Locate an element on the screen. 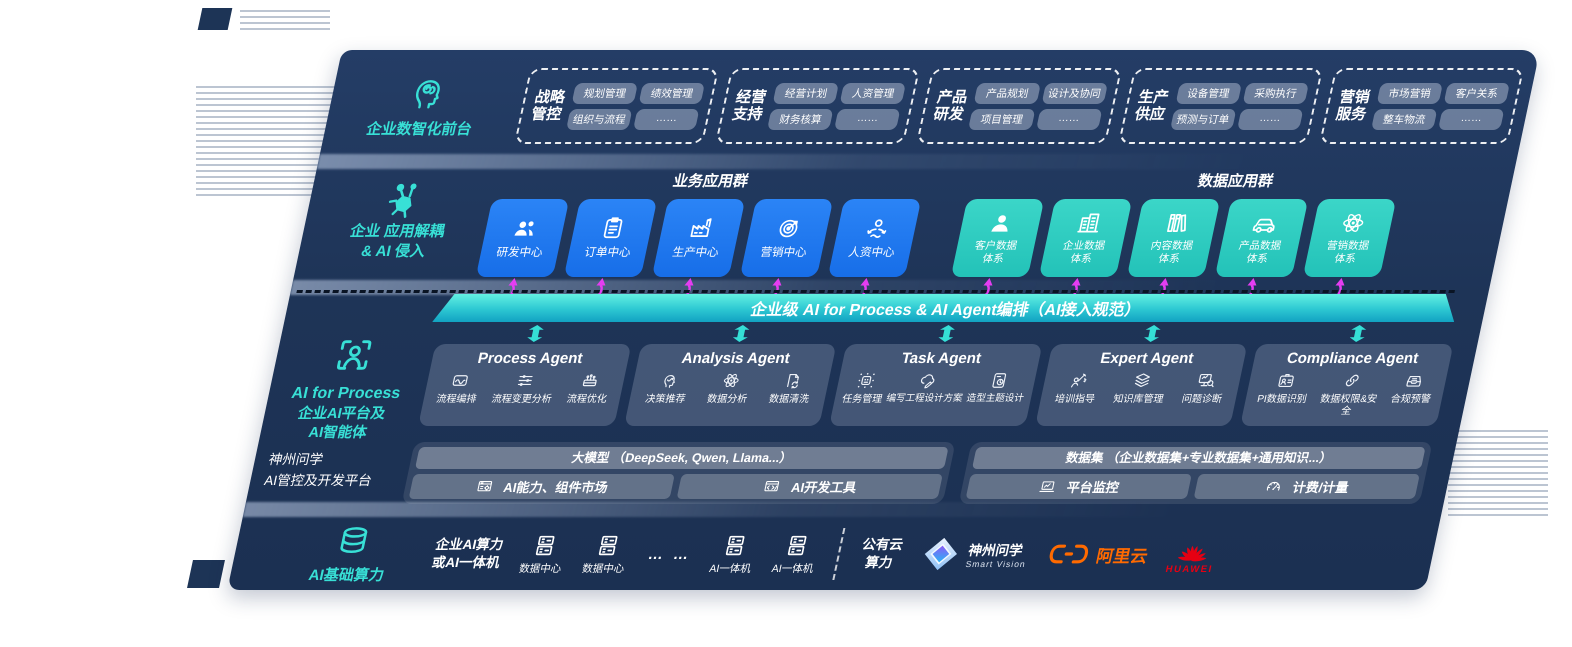  compliance-agent-box: Compliance Agent PI数据识别 数据权限&安全 合规预警 is located at coordinates (1347, 385).